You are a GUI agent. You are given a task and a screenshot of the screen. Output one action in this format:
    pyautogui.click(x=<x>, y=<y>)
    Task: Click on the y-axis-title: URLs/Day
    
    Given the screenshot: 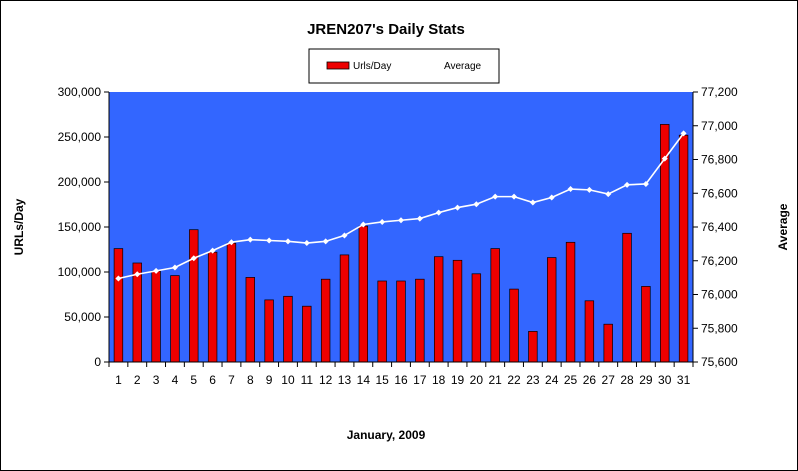 What is the action you would take?
    pyautogui.click(x=19, y=226)
    